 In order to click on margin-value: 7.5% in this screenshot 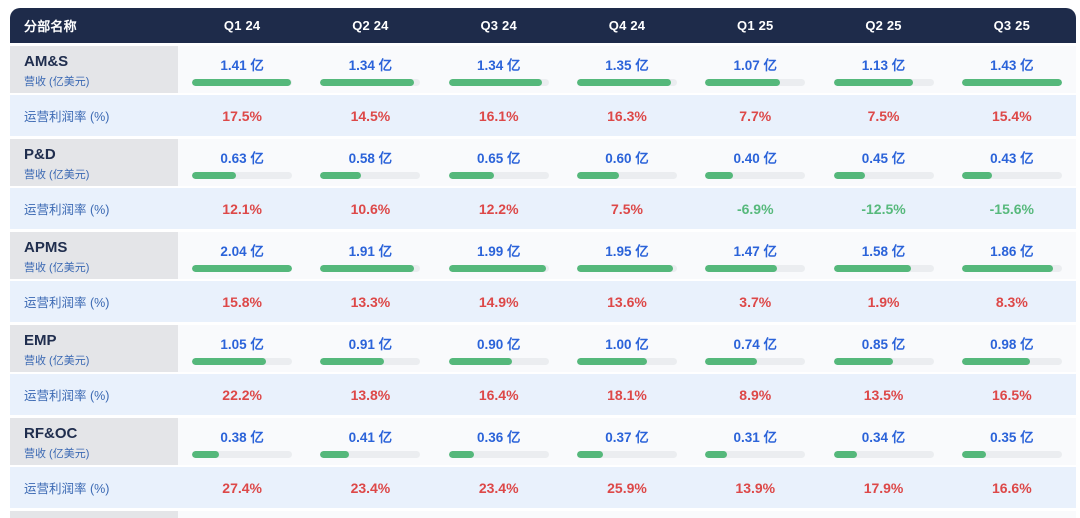, I will do `click(627, 208)`.